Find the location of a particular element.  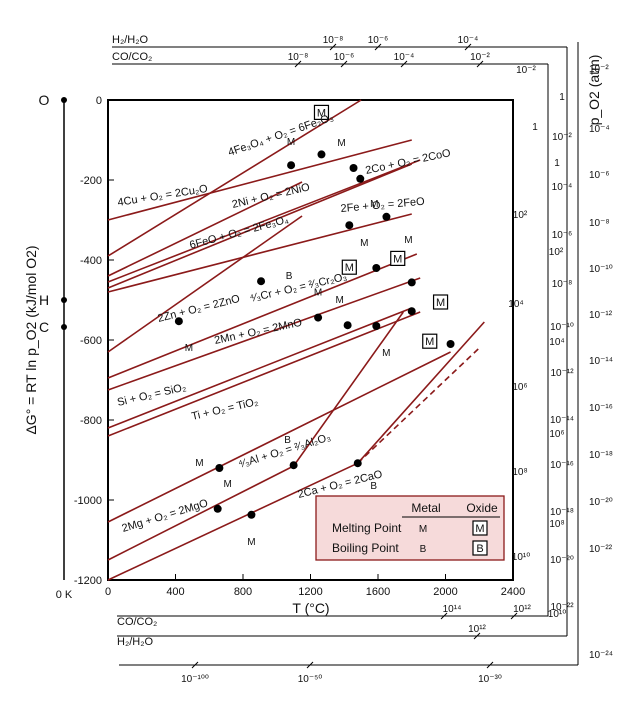

h2-scale-top-label: 10⁻⁴ is located at coordinates (468, 40).